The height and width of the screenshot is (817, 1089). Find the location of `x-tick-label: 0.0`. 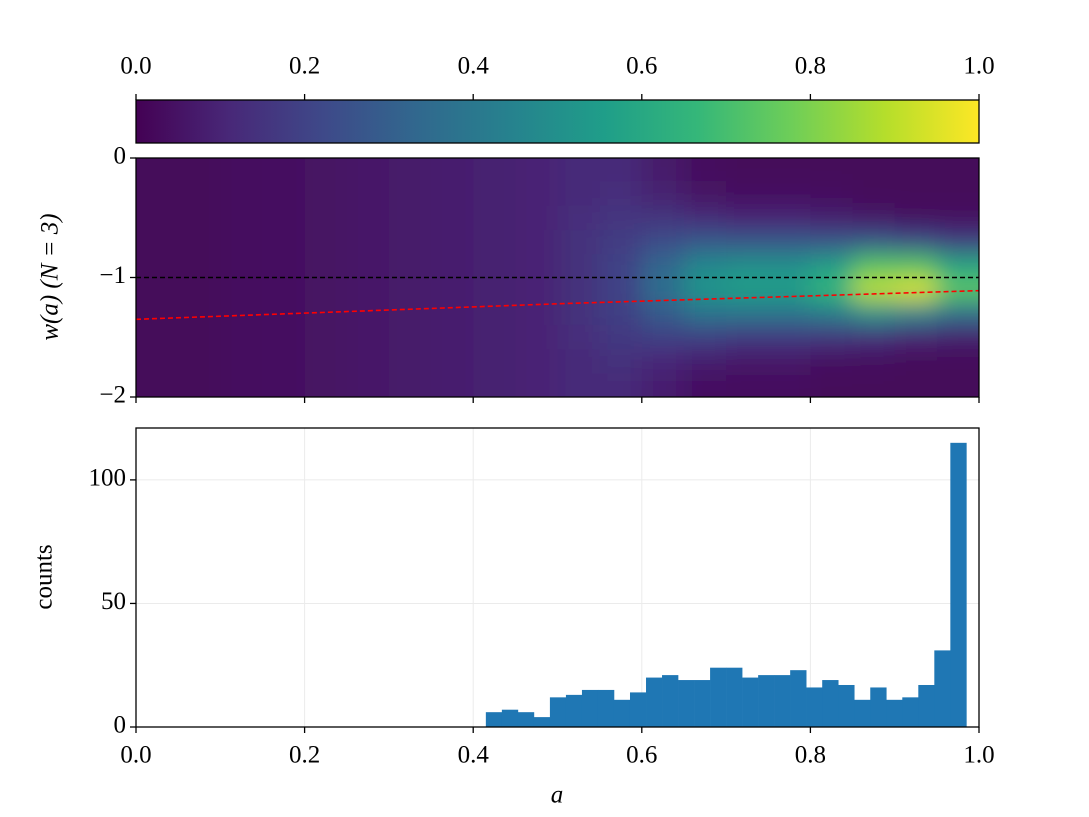

x-tick-label: 0.0 is located at coordinates (135, 66).